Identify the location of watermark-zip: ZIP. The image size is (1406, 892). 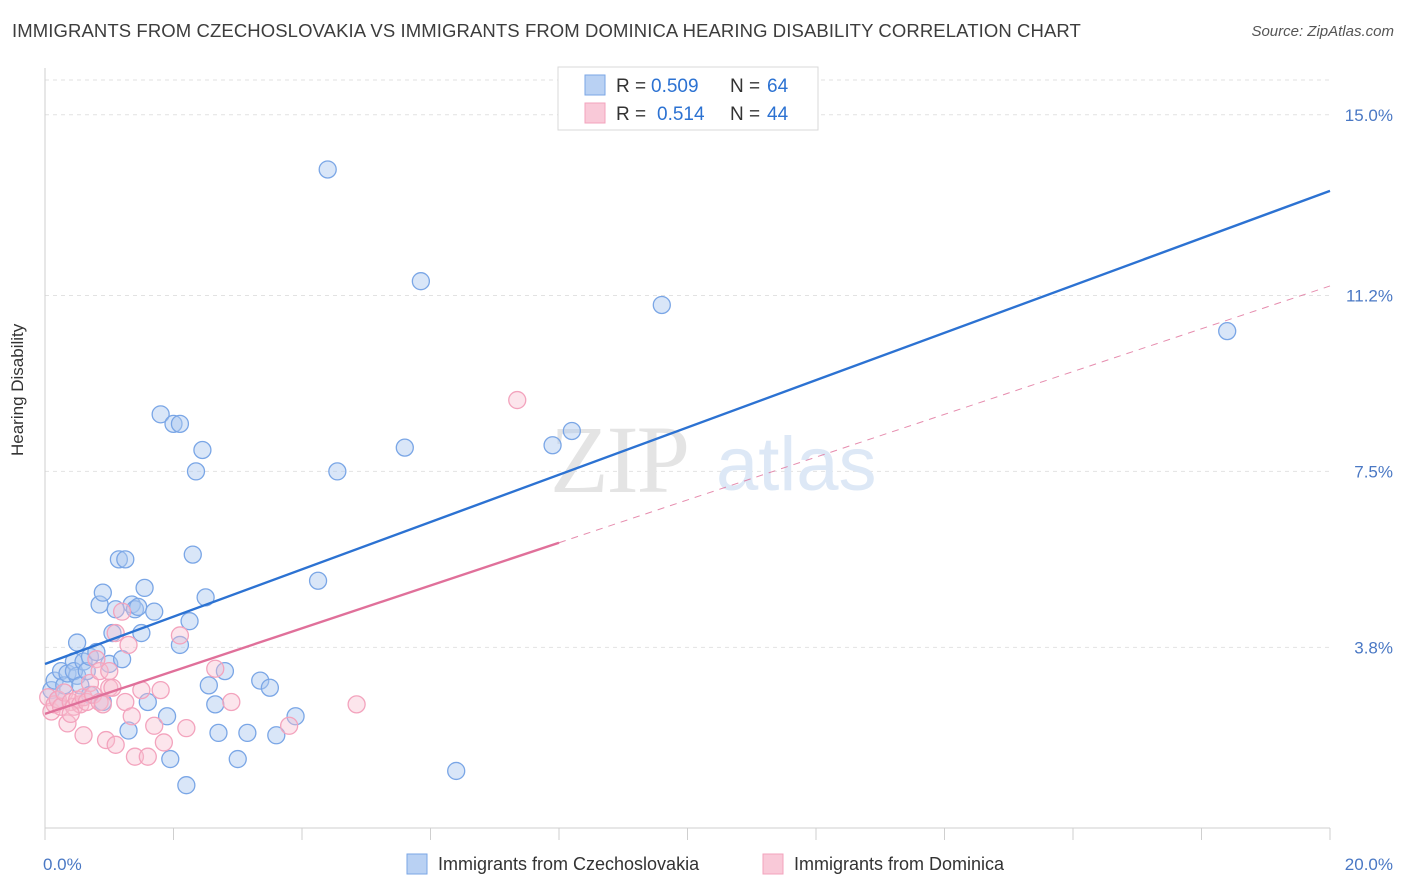
(619, 459).